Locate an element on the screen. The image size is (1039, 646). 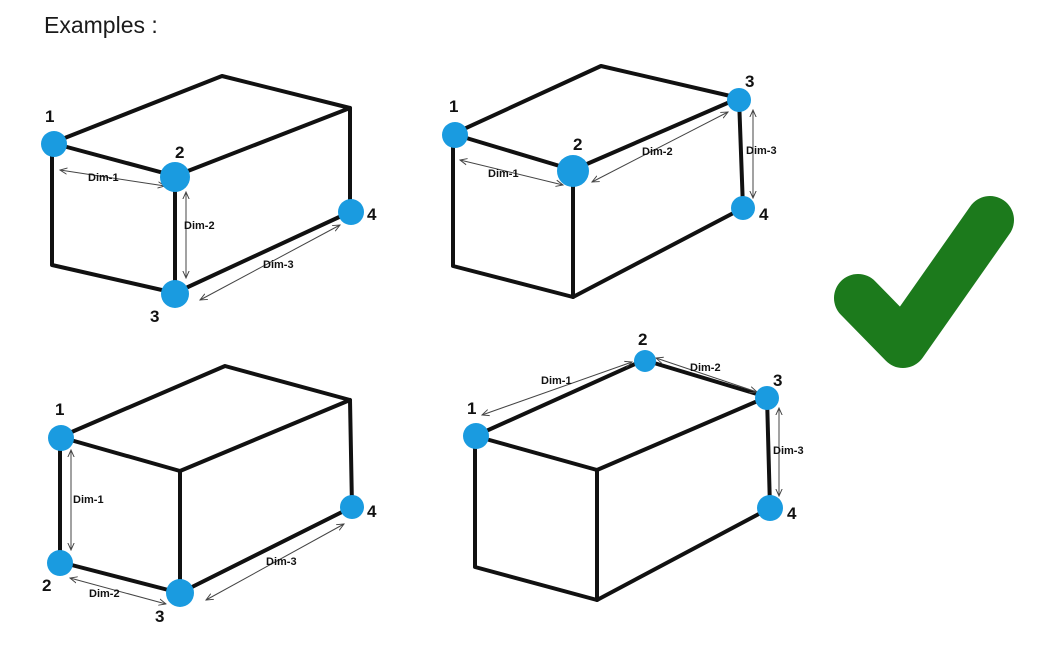
example-2: 1 2 3 4 Dim-1 Dim-2 Dim-3 is located at coordinates (609, 181).